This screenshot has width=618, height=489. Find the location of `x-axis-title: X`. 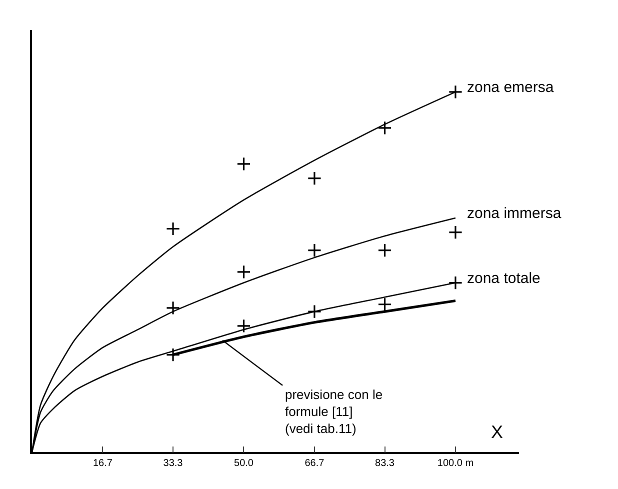

x-axis-title: X is located at coordinates (497, 432).